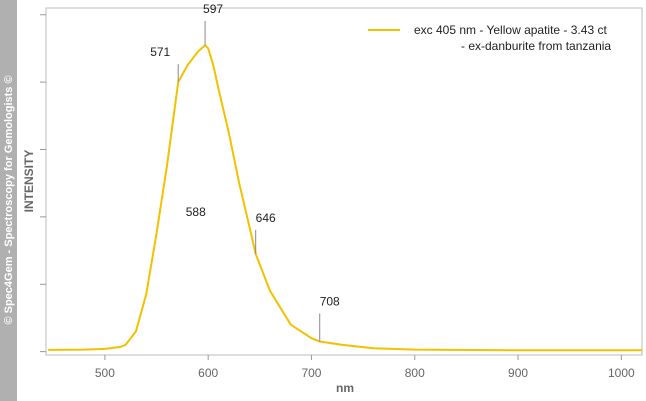 The width and height of the screenshot is (646, 401). I want to click on copyright-strip, so click(8, 200).